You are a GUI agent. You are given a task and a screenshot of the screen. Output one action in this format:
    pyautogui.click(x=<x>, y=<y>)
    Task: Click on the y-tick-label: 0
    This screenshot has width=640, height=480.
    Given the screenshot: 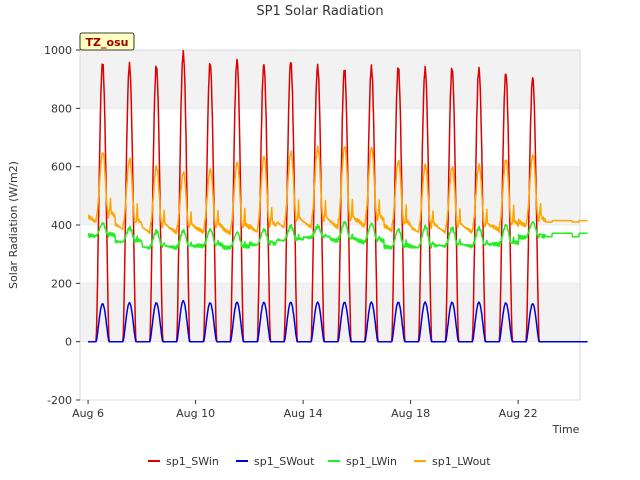 What is the action you would take?
    pyautogui.click(x=68, y=342)
    